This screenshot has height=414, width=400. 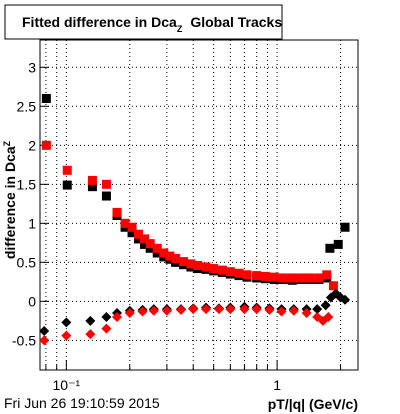 What do you see at coordinates (236, 22) in the screenshot?
I see `title-rest: Global Tracks` at bounding box center [236, 22].